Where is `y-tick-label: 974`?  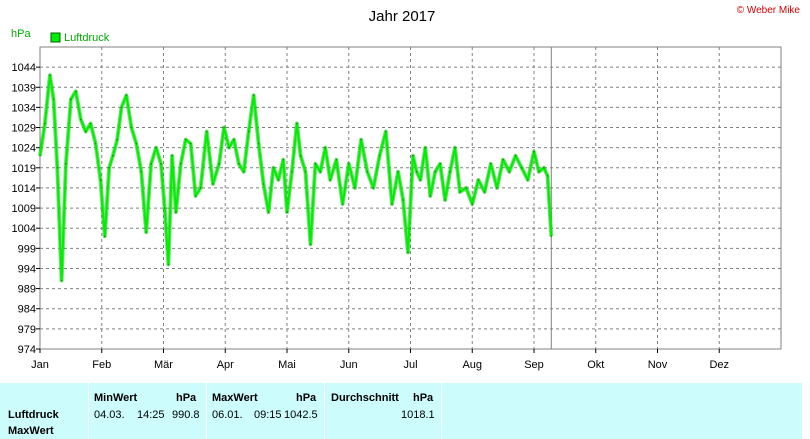 y-tick-label: 974 is located at coordinates (27, 350).